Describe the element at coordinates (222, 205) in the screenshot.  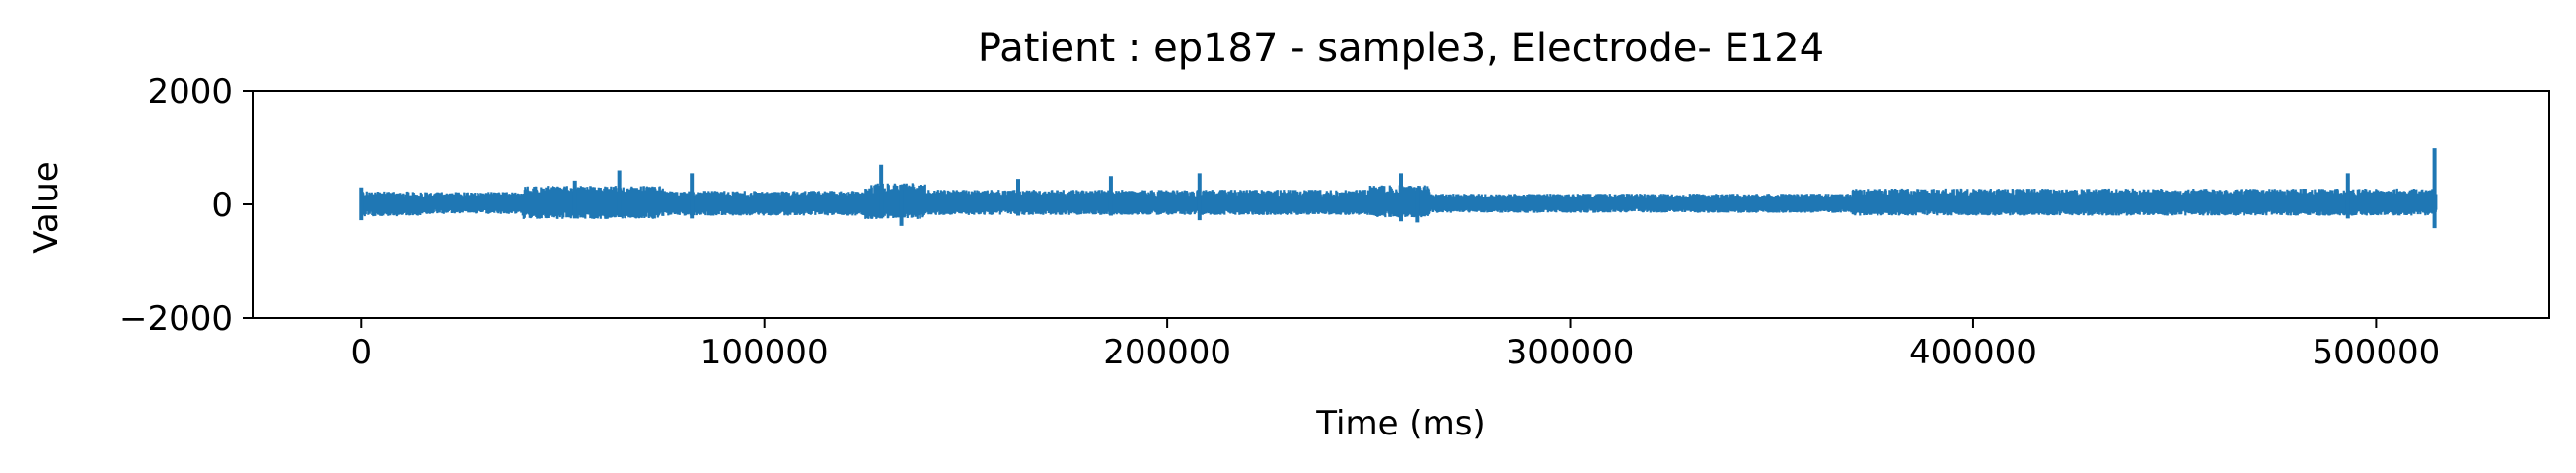
I see `y-tick-label: 0` at that location.